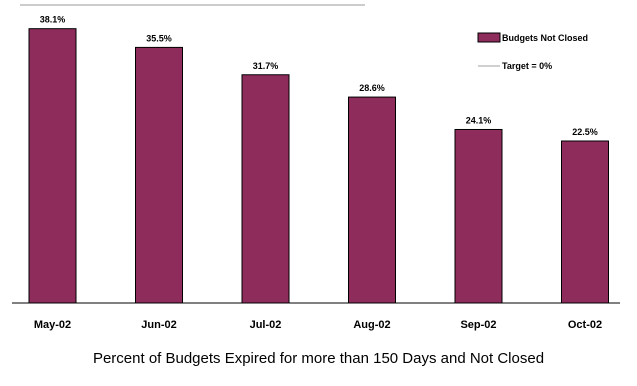 The image size is (637, 386). I want to click on data-label-aug-02: 28.6%, so click(372, 88).